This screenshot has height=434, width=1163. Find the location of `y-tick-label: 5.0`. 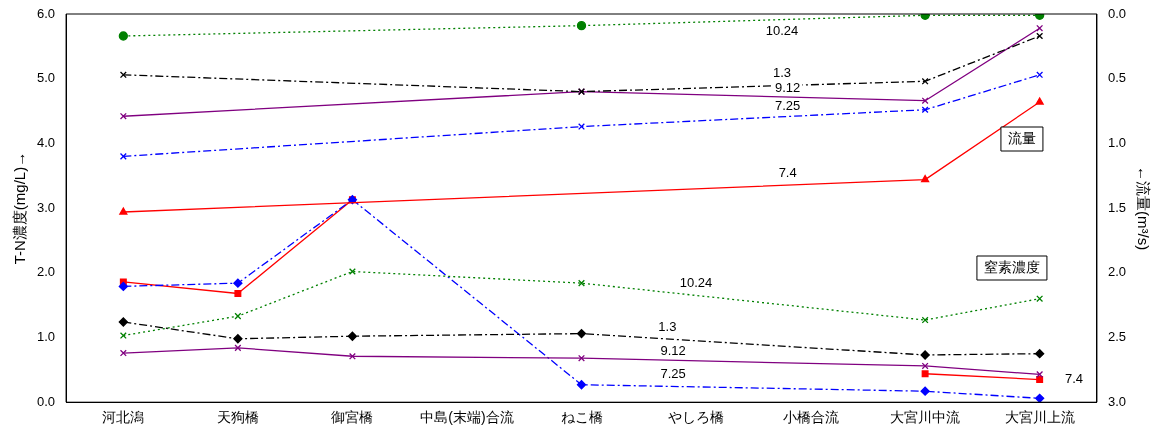

y-tick-label: 5.0 is located at coordinates (46, 78).